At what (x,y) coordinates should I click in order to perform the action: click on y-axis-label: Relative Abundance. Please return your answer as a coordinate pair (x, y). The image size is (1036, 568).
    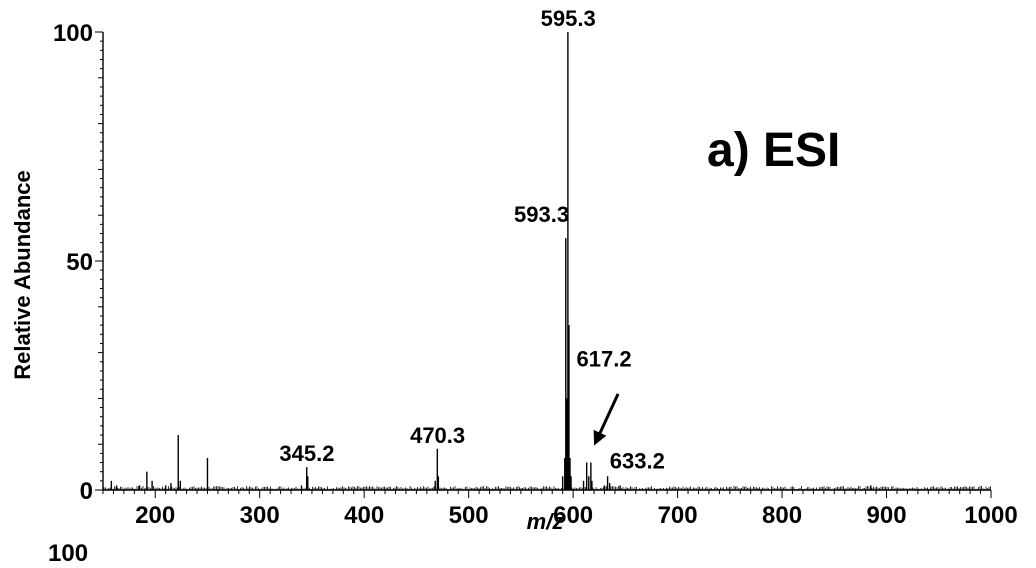
    Looking at the image, I should click on (22, 274).